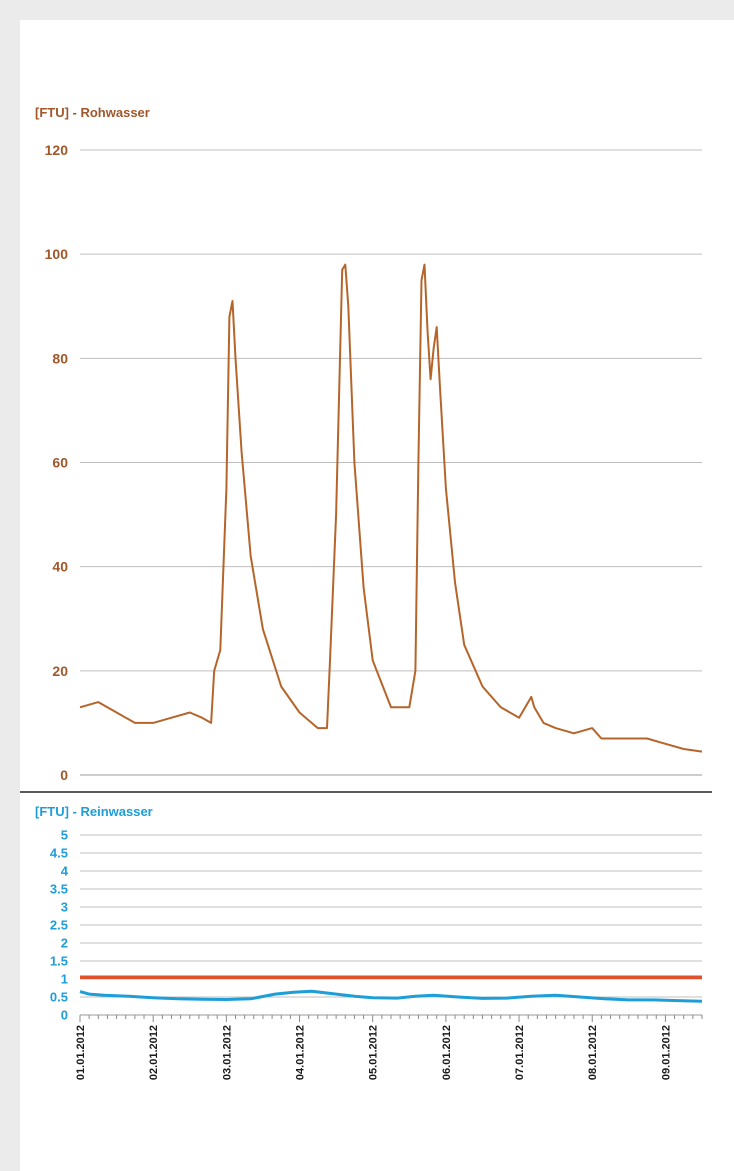  Describe the element at coordinates (65, 871) in the screenshot. I see `bottom-ytick-label: 4` at that location.